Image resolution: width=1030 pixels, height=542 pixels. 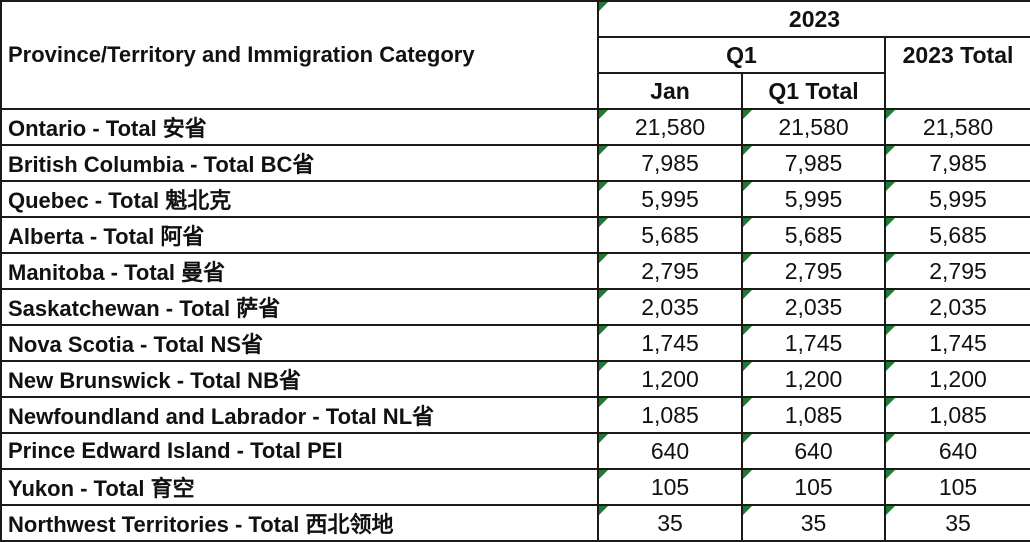 I want to click on jan-cell: 35, so click(x=670, y=523).